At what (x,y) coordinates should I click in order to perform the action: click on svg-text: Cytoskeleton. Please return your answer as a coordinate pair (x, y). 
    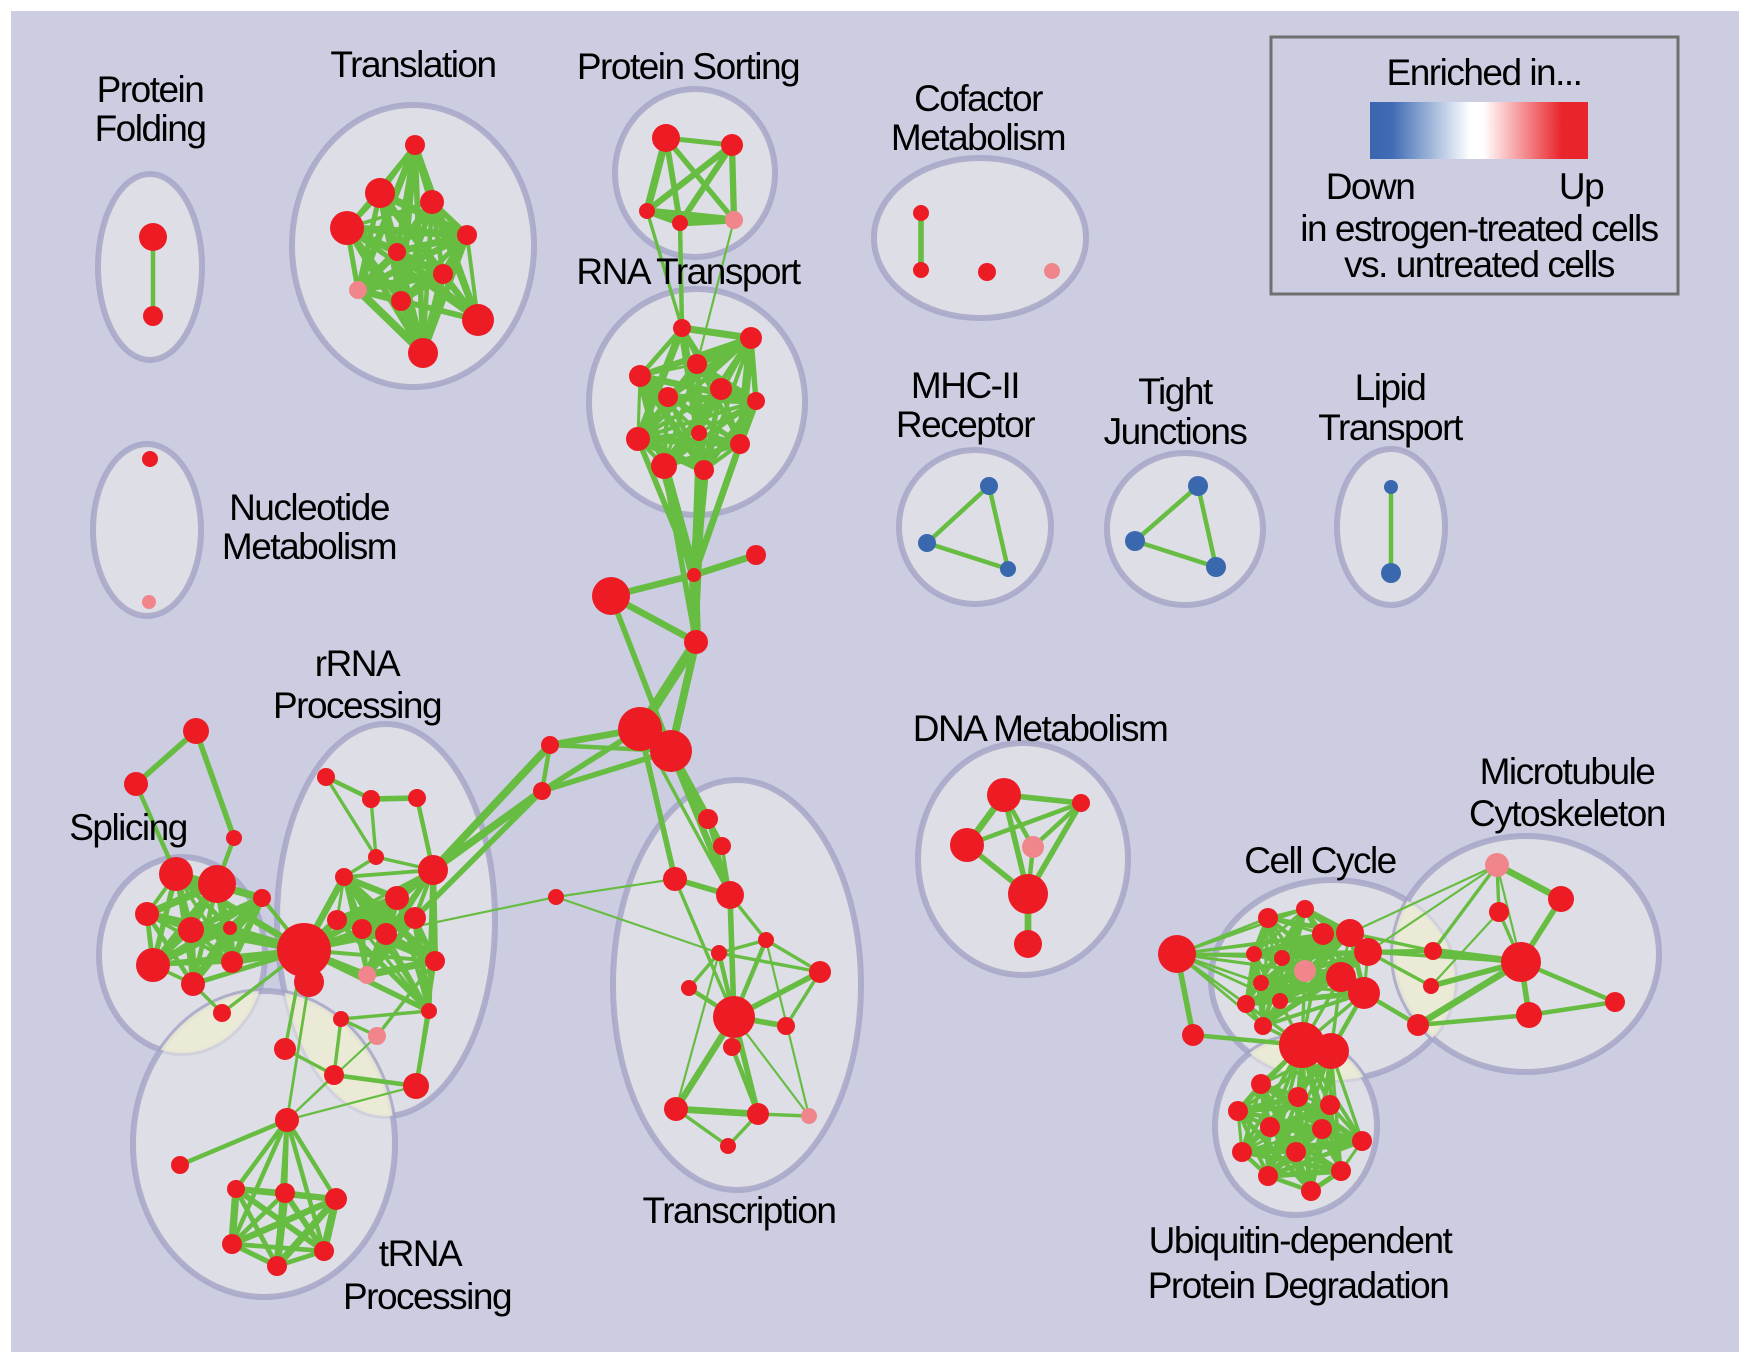
    Looking at the image, I should click on (1567, 813).